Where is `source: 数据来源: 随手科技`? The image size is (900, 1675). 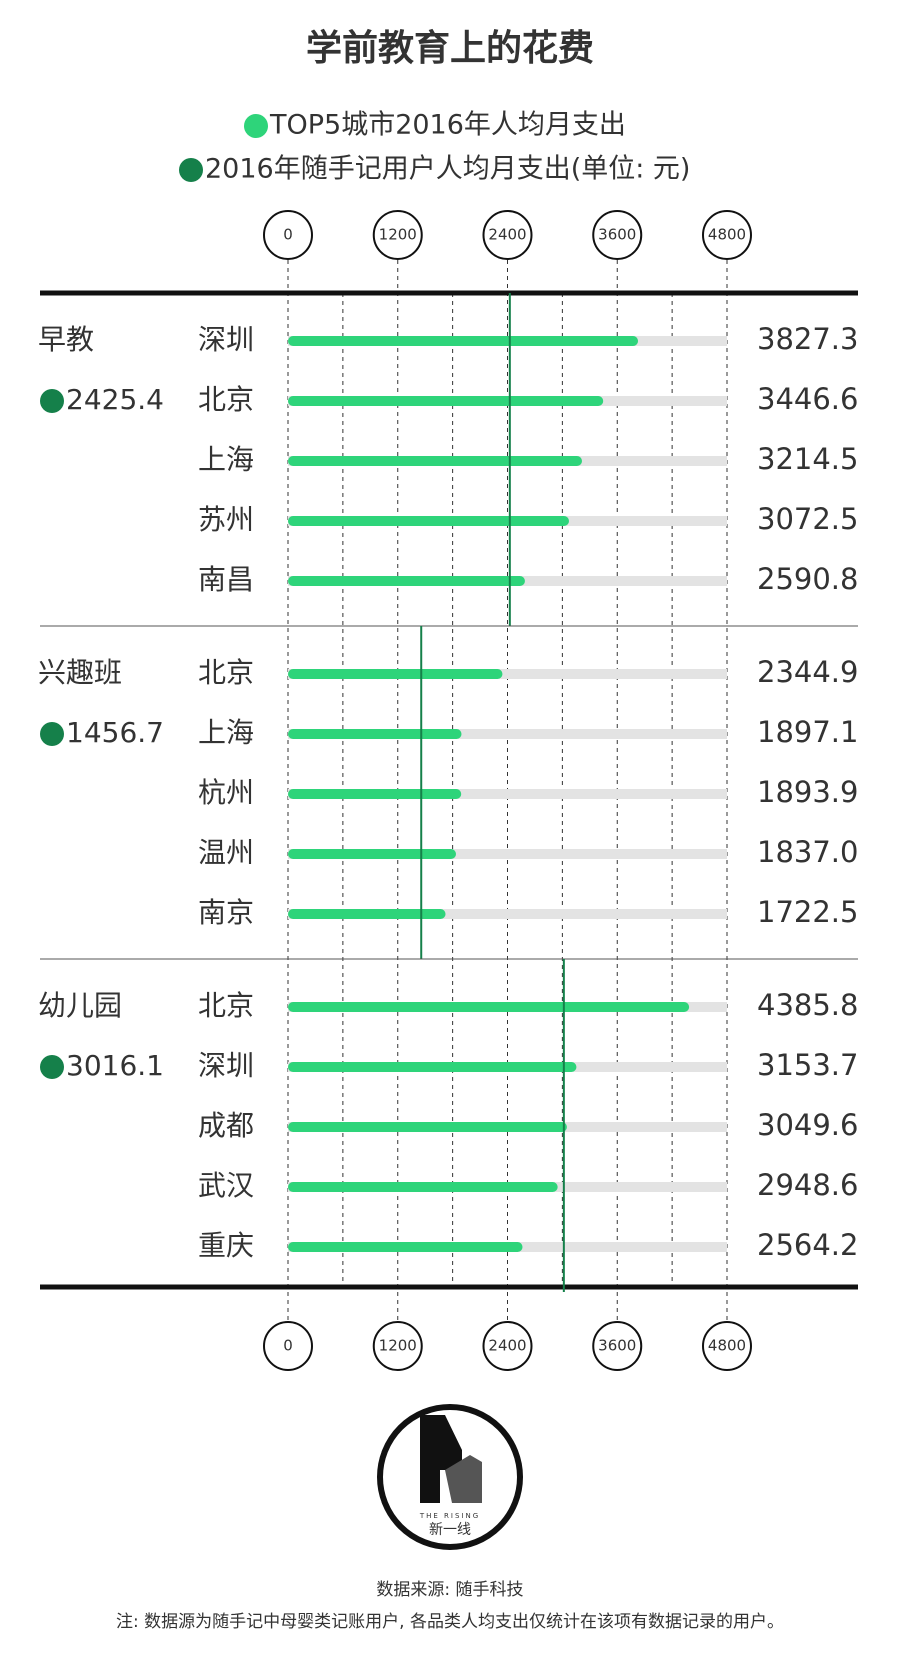
source: 数据来源: 随手科技 is located at coordinates (449, 1590).